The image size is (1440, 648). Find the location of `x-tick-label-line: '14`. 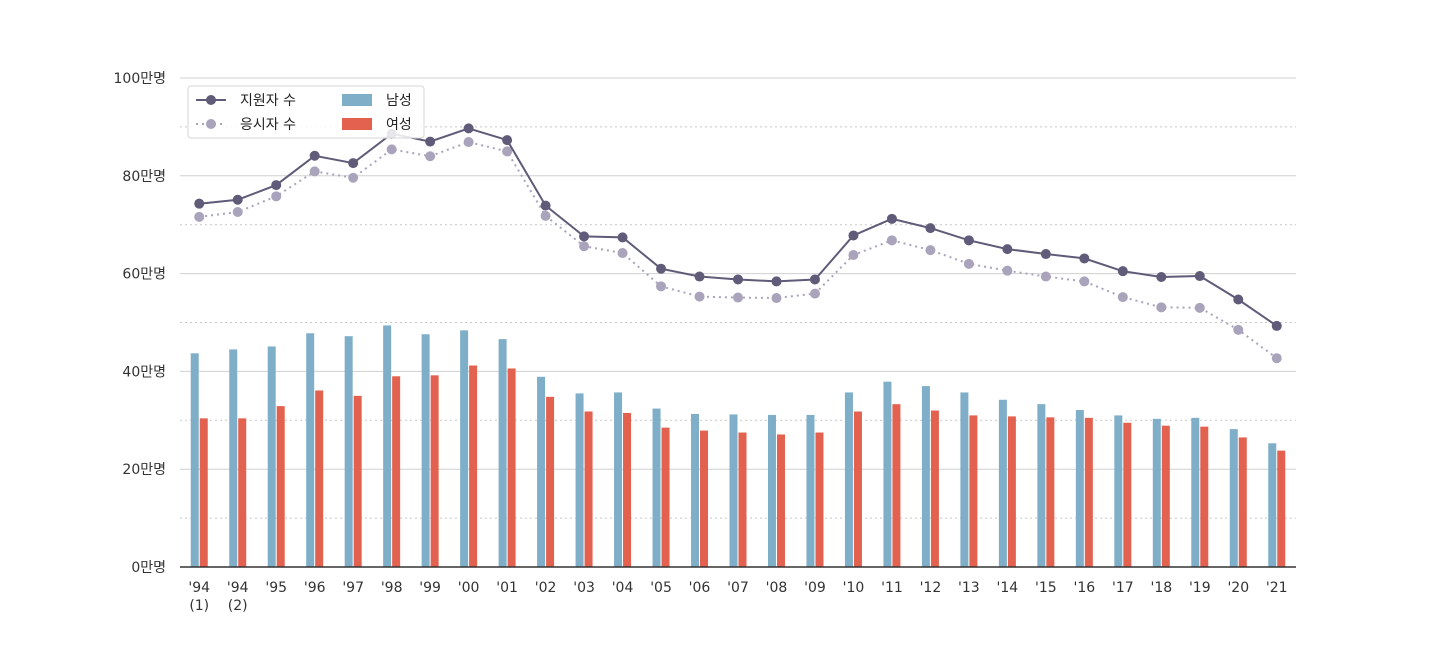

x-tick-label-line: '14 is located at coordinates (1008, 588).